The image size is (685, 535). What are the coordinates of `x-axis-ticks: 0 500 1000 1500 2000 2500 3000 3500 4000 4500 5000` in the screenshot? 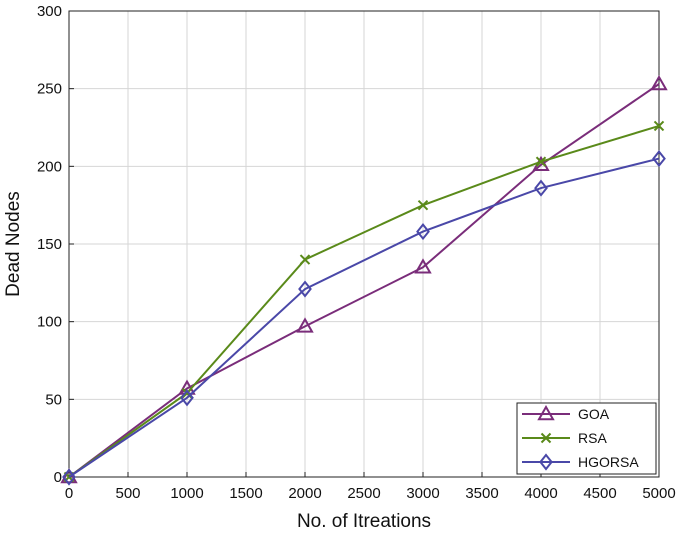 It's located at (370, 487).